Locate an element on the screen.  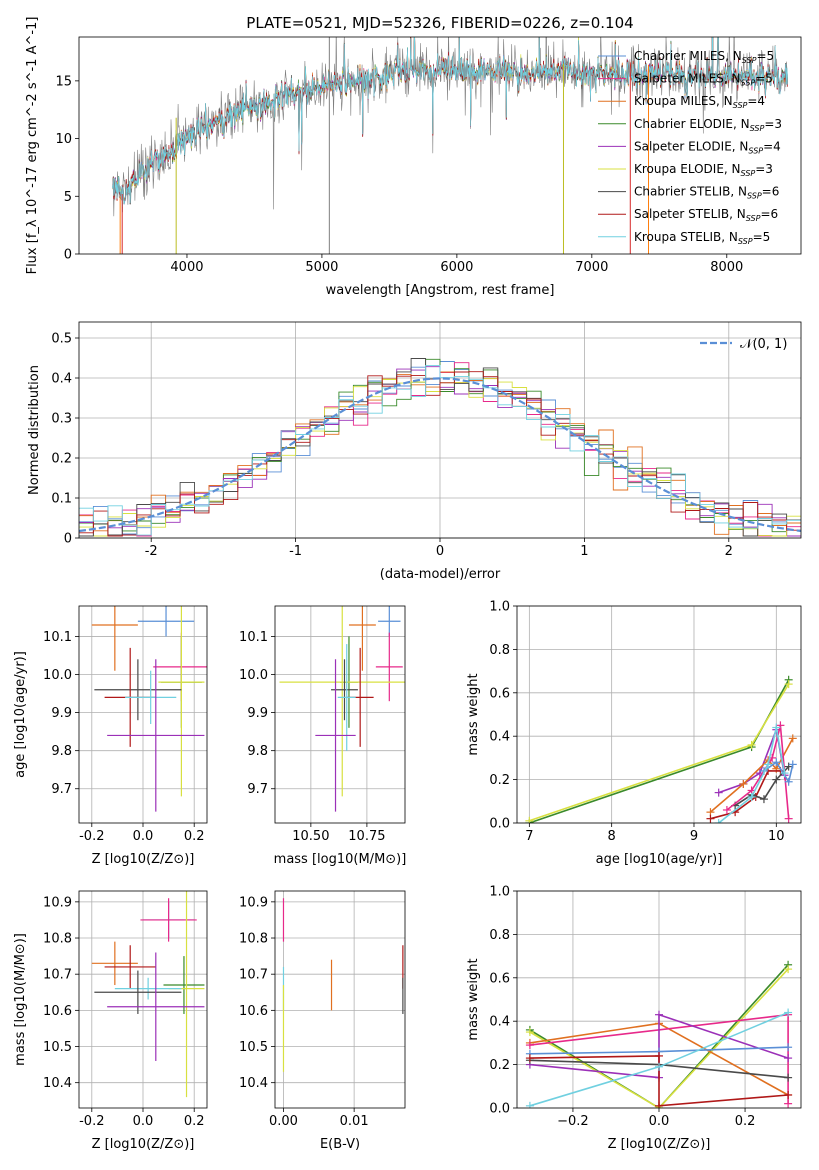
y-tick-label: 9.8 is located at coordinates (61, 751).